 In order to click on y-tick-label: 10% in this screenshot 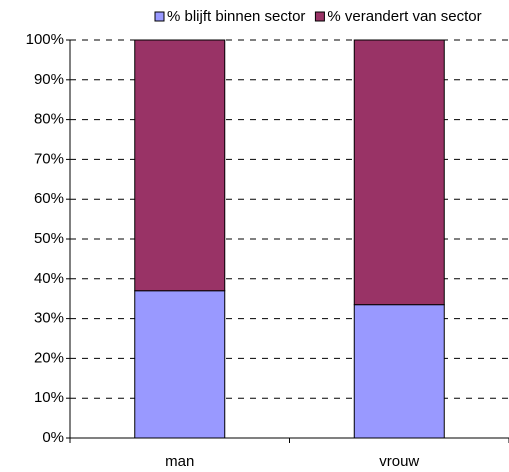, I will do `click(49, 397)`.